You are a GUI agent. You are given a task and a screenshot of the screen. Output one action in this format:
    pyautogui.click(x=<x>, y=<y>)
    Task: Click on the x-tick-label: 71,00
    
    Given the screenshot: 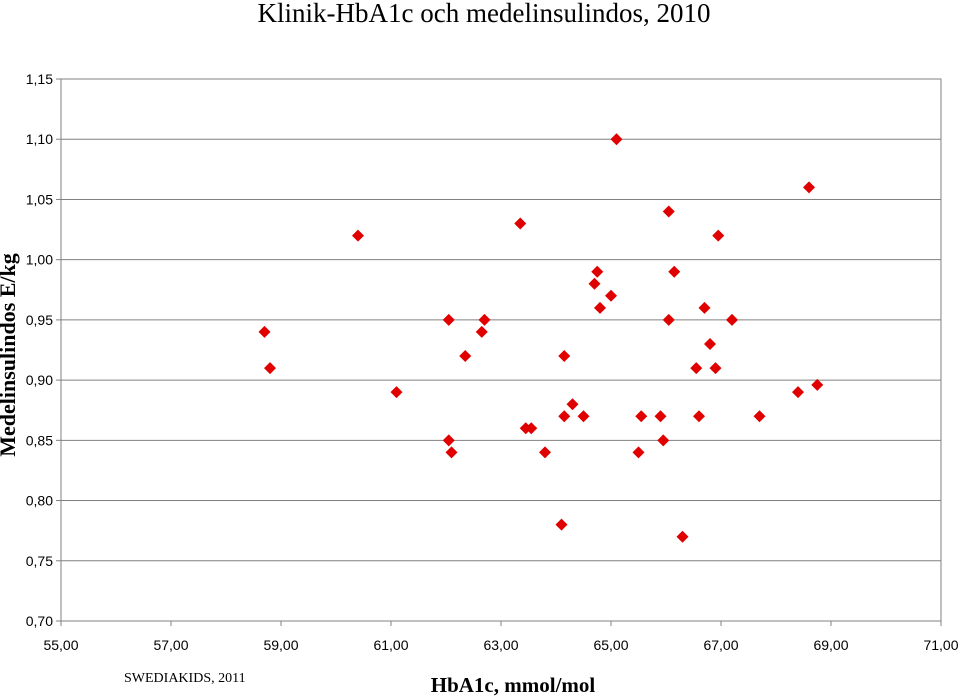 What is the action you would take?
    pyautogui.click(x=940, y=645)
    